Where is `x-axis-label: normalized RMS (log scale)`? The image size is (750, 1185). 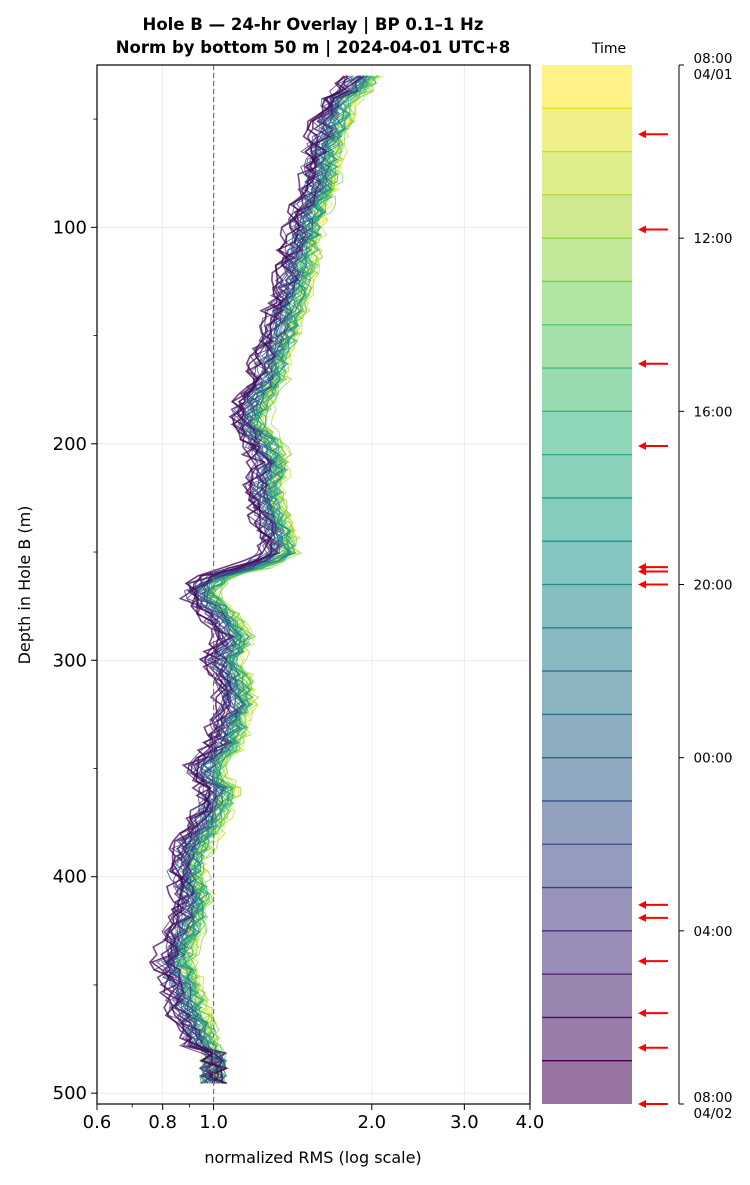
x-axis-label: normalized RMS (log scale) is located at coordinates (312, 1157).